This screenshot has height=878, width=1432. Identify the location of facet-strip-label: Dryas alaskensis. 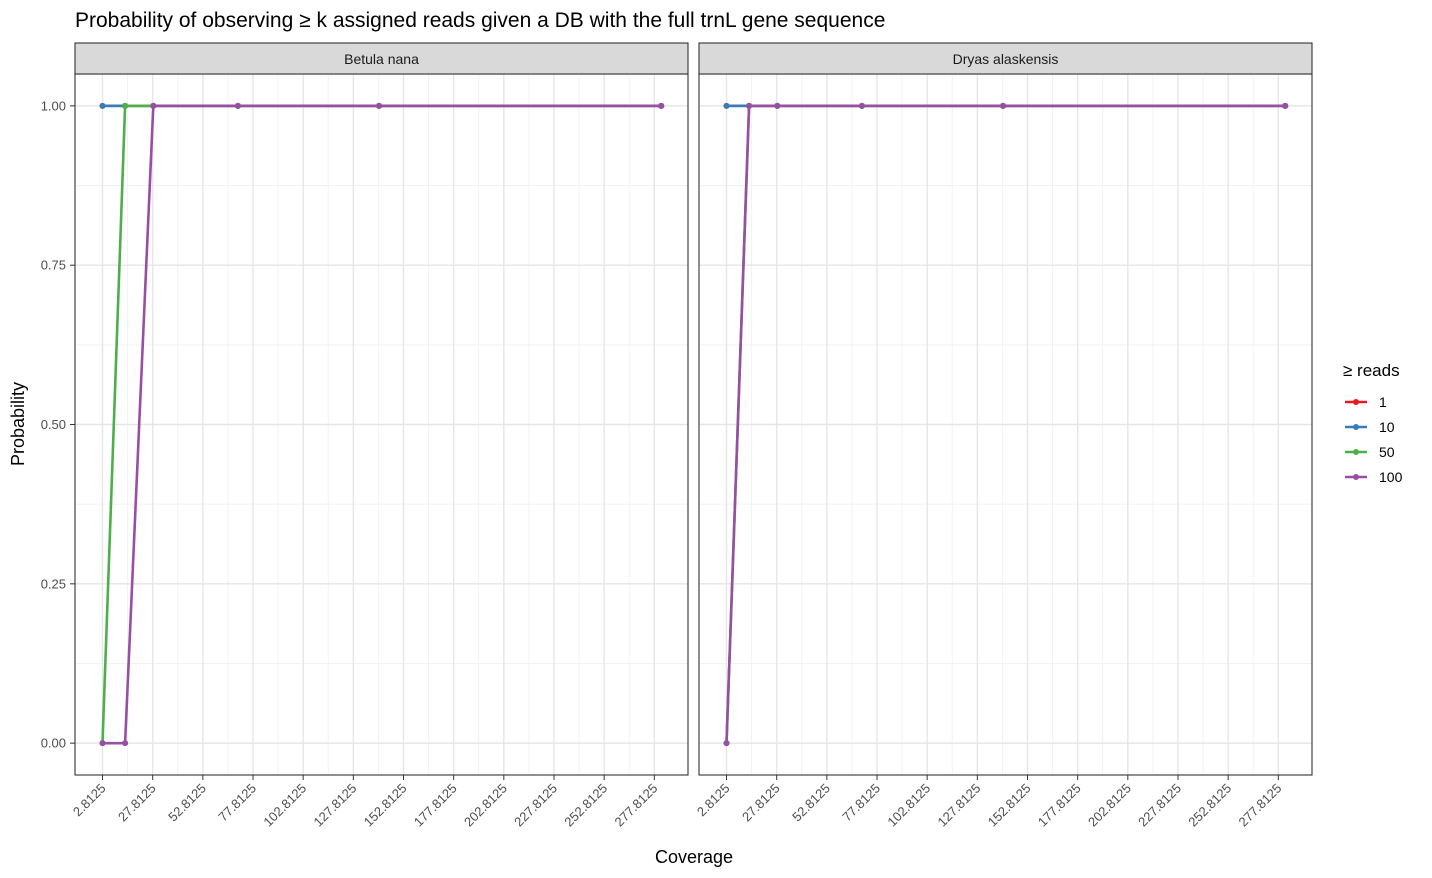
(1006, 59).